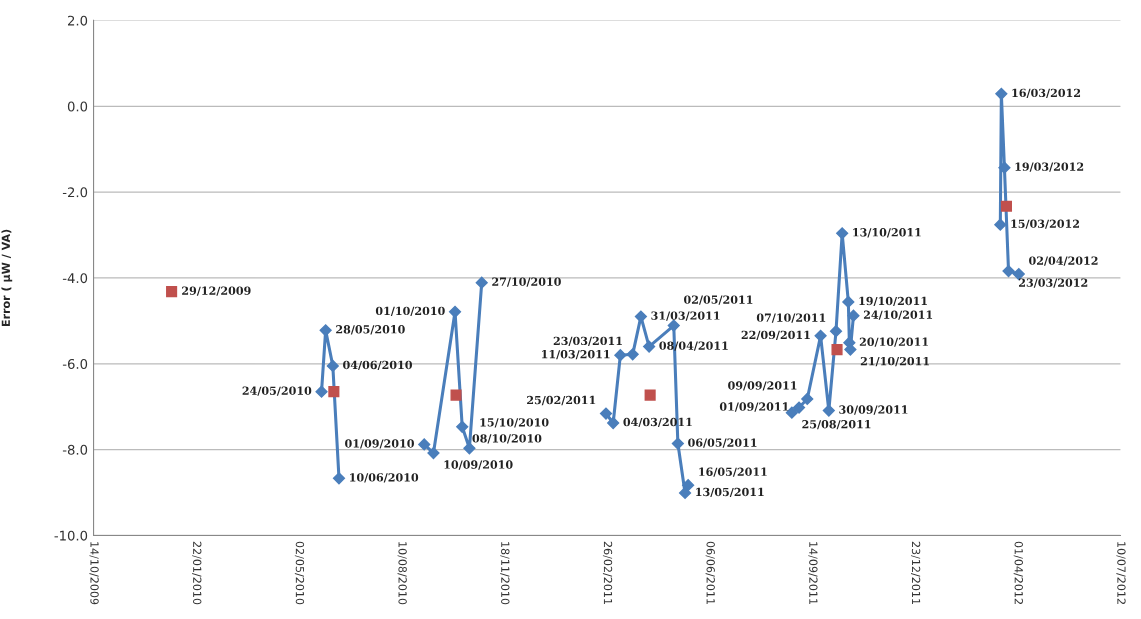  Describe the element at coordinates (402, 573) in the screenshot. I see `x-tick-label: 10/08/2010` at that location.